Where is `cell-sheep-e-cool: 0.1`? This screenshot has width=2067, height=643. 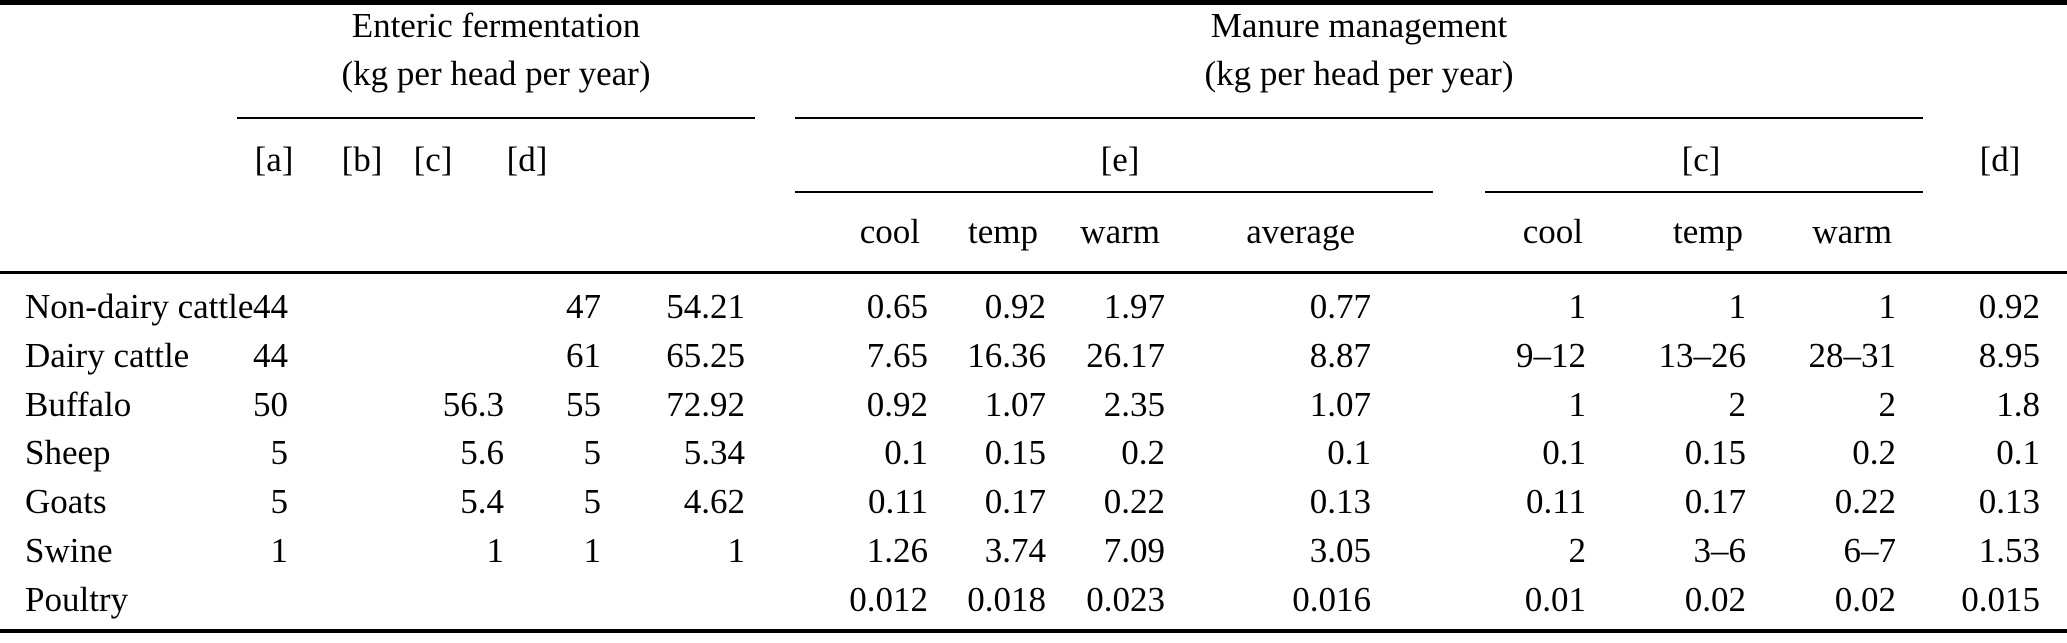 cell-sheep-e-cool: 0.1 is located at coordinates (906, 452).